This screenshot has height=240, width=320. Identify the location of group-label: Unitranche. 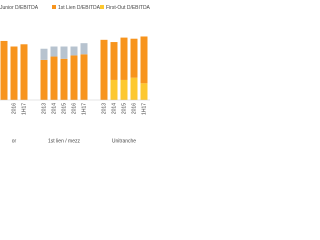
(124, 141).